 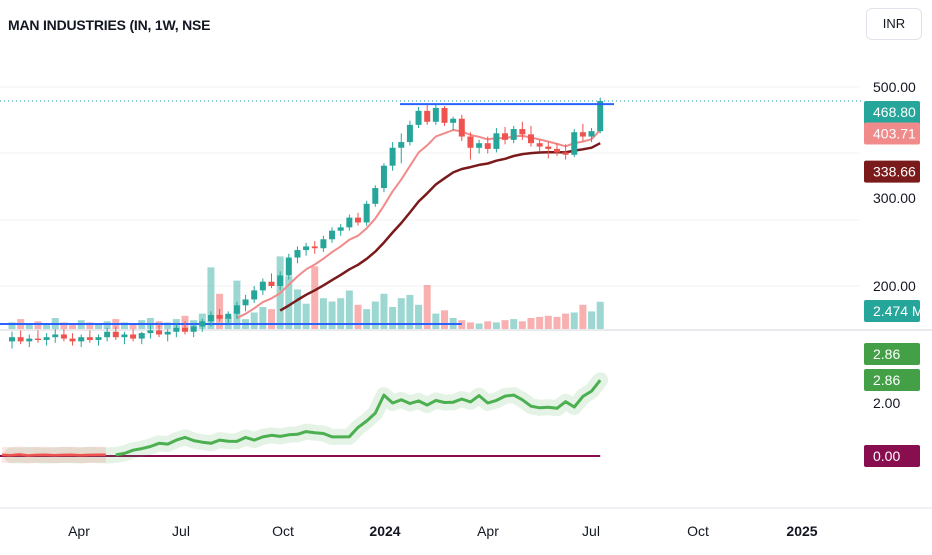 I want to click on time-label: 2024, so click(x=384, y=531).